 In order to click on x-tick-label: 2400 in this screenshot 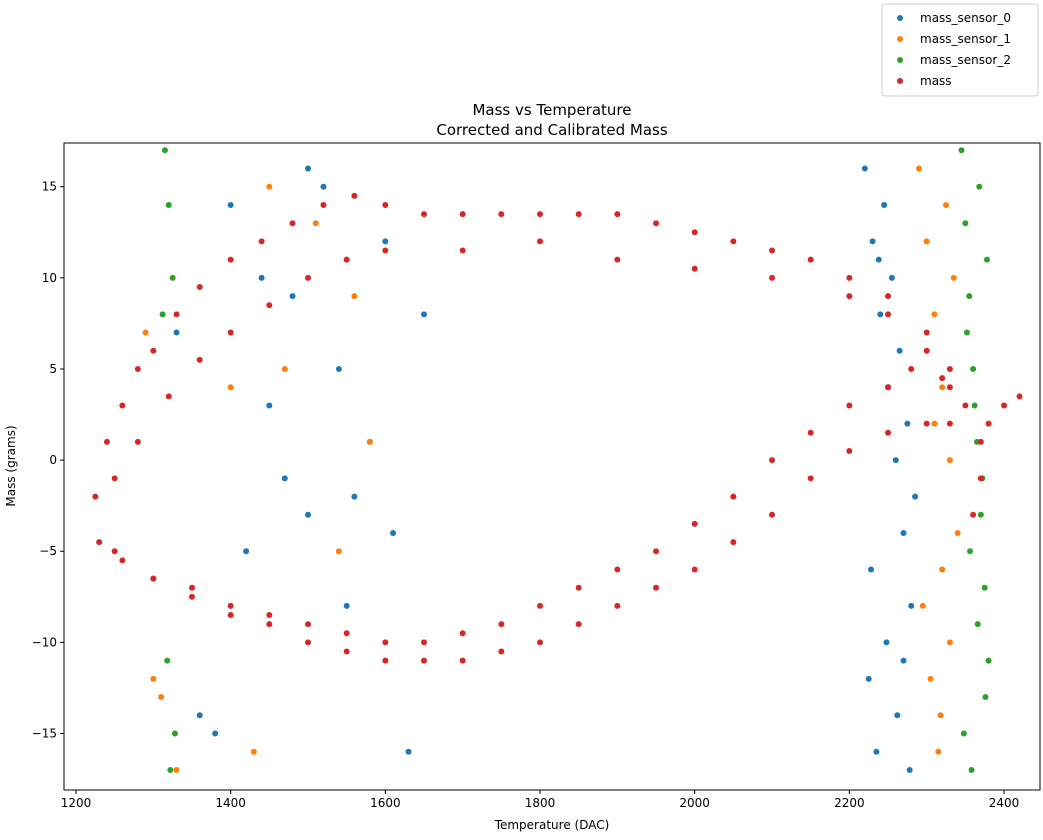, I will do `click(1004, 803)`.